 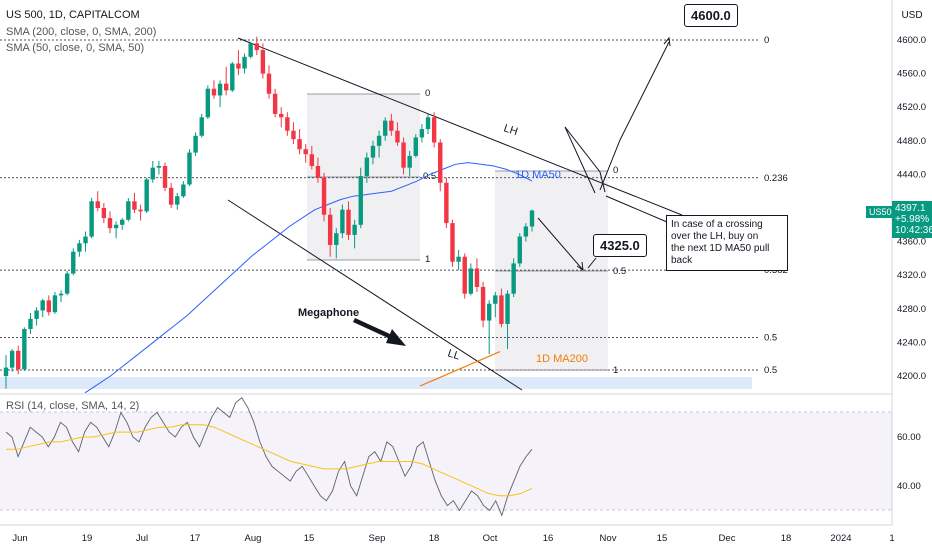 What do you see at coordinates (891, 538) in the screenshot?
I see `time-tick-label: 1` at bounding box center [891, 538].